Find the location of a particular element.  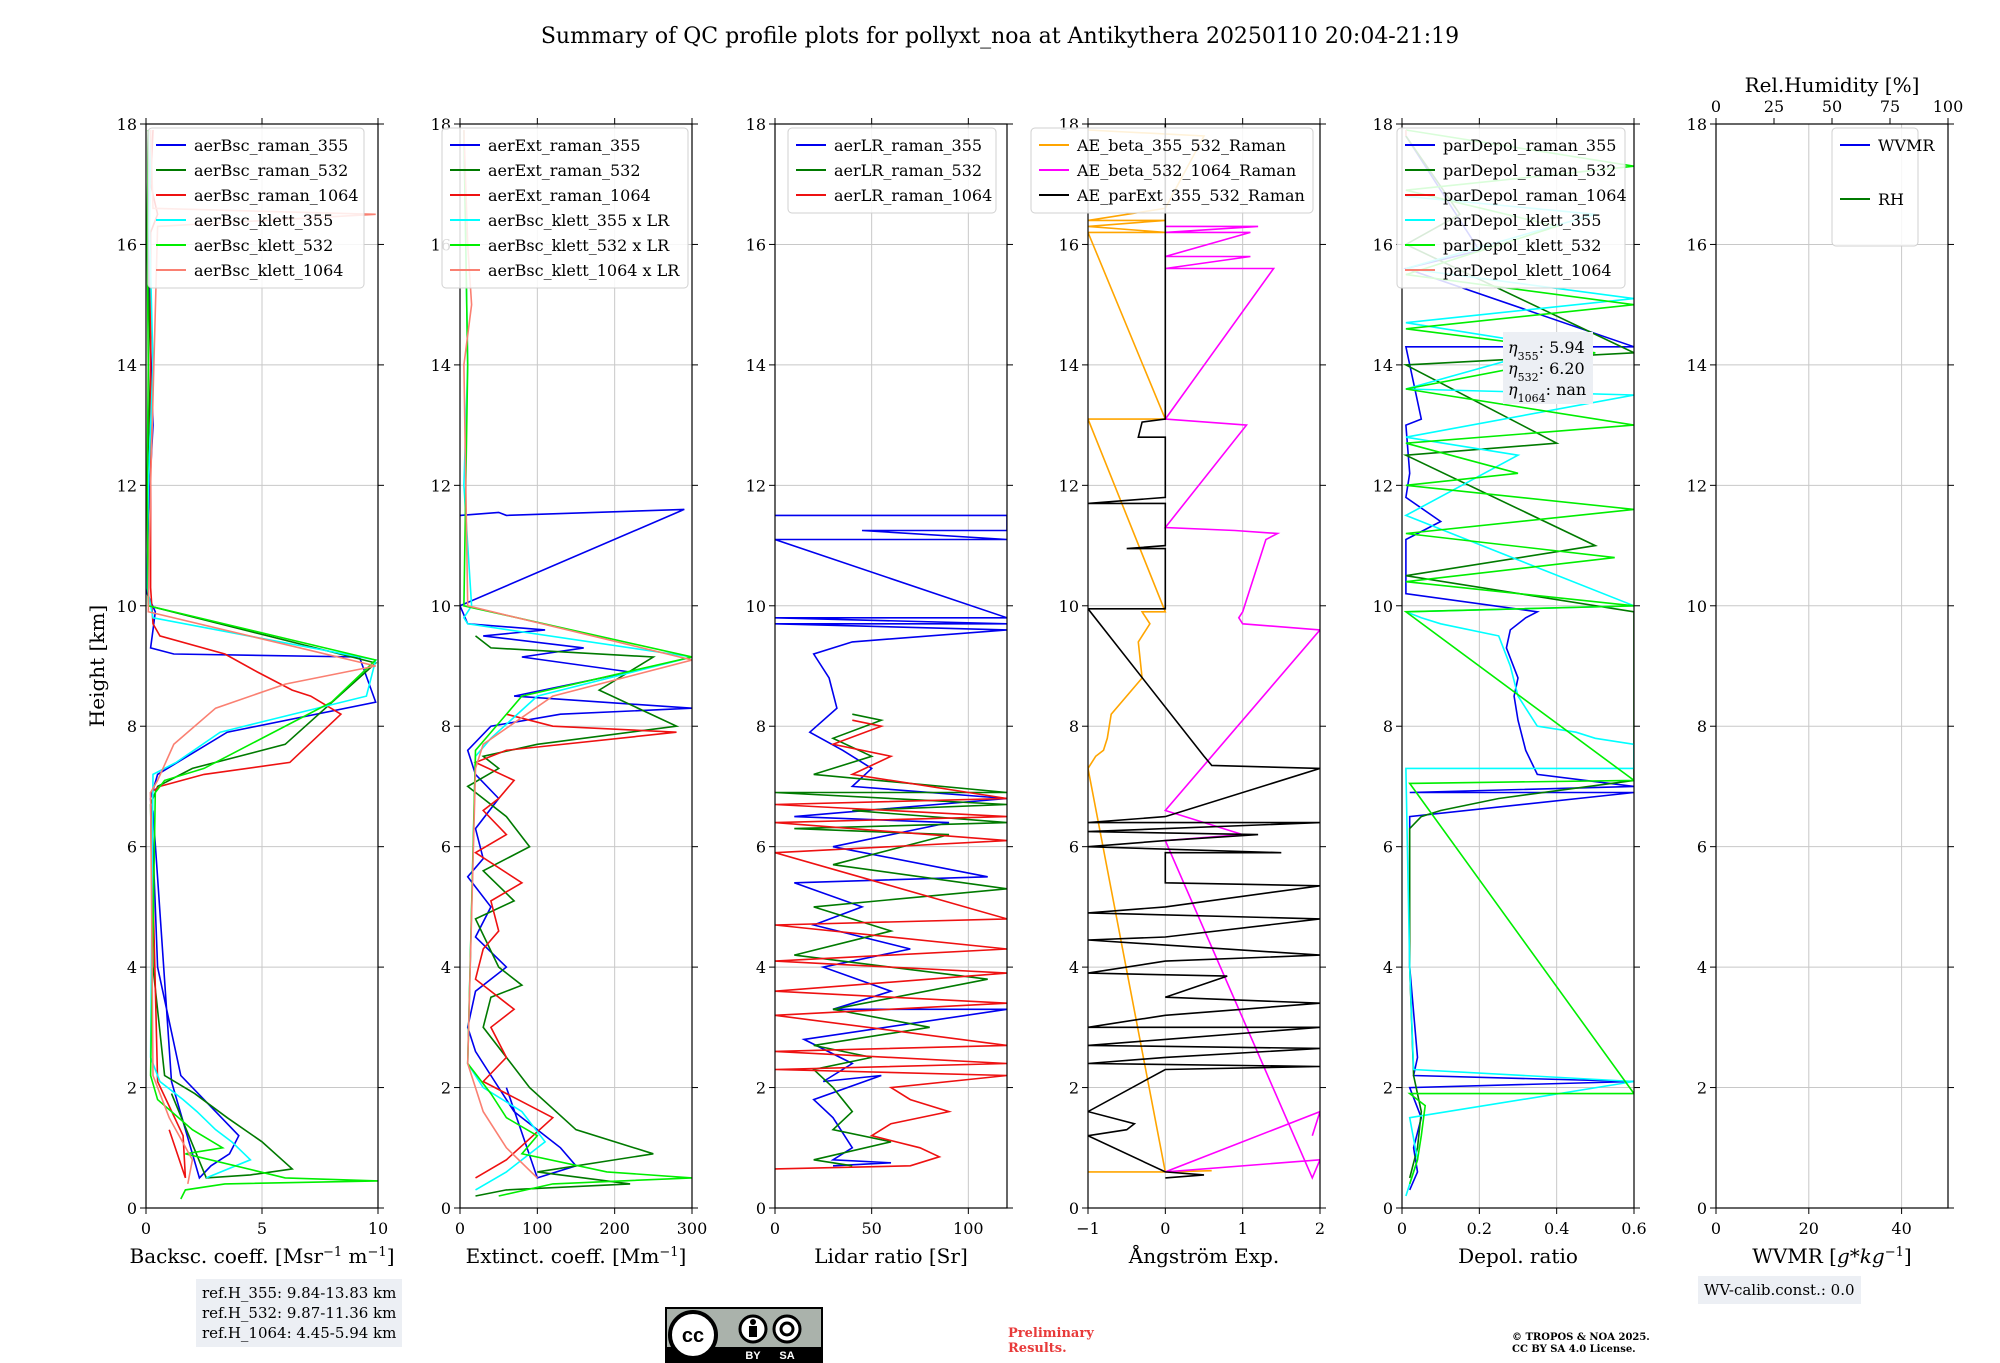

preliminary-note: Preliminary Results. is located at coordinates (1068, 1341).